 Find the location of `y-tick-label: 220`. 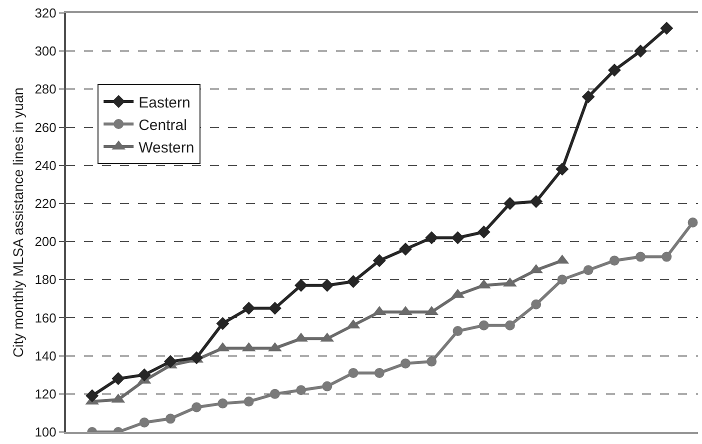

y-tick-label: 220 is located at coordinates (45, 203).